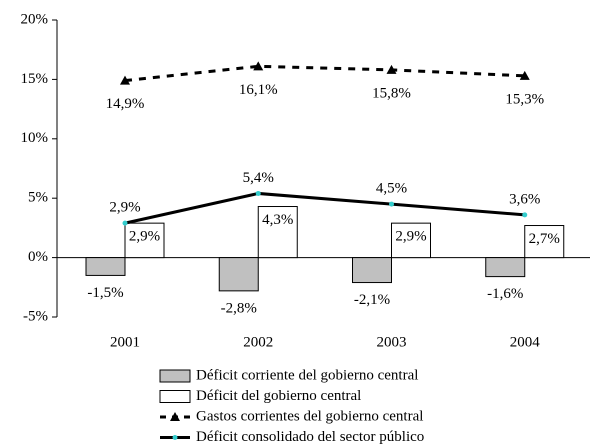 Image resolution: width=597 pixels, height=445 pixels. What do you see at coordinates (277, 220) in the screenshot?
I see `value-label: 4,3%` at bounding box center [277, 220].